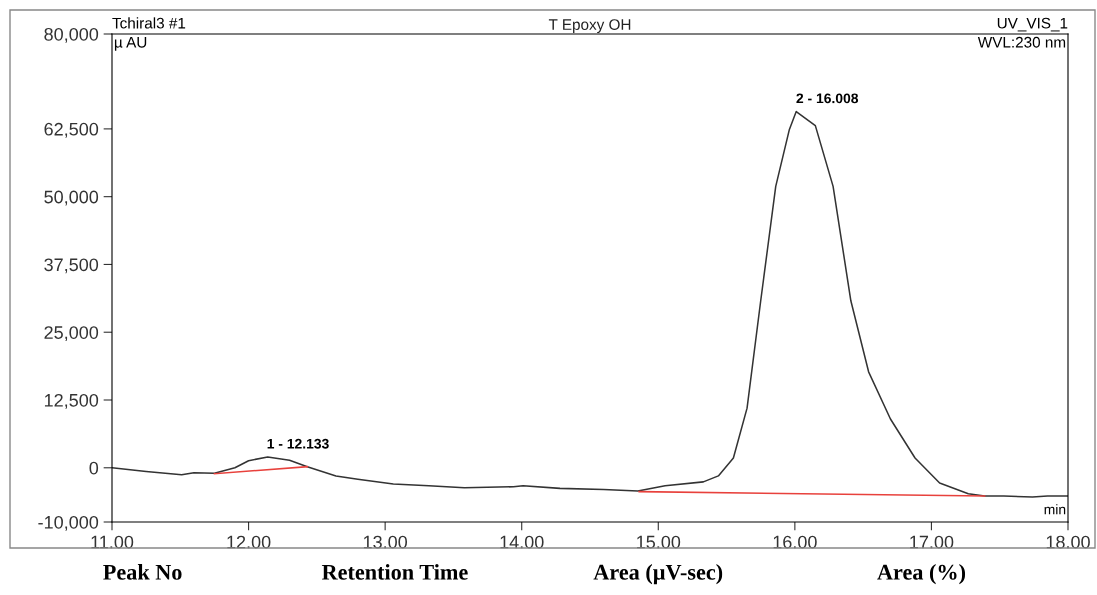 Image resolution: width=1097 pixels, height=595 pixels. What do you see at coordinates (658, 574) in the screenshot?
I see `text: Area (µV-sec)` at bounding box center [658, 574].